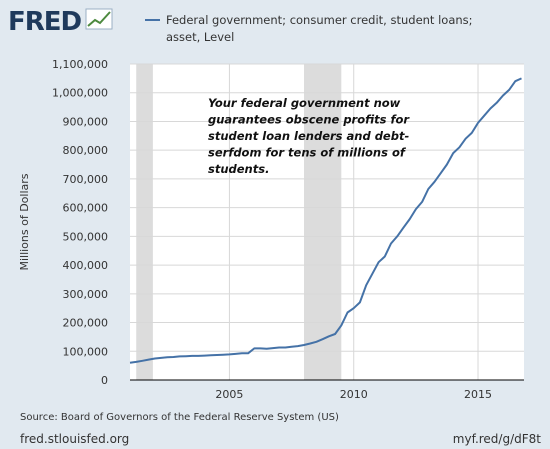  I want to click on x-tick-label: 2010, so click(354, 394).